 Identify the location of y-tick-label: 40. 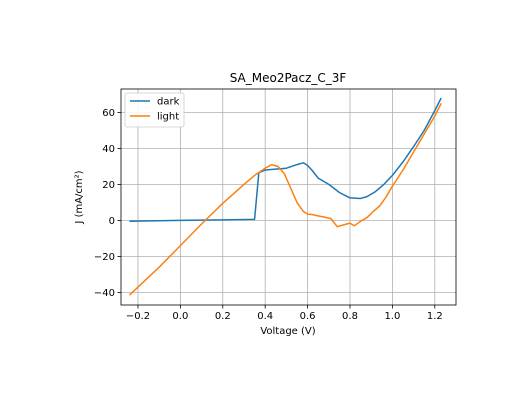
(108, 149).